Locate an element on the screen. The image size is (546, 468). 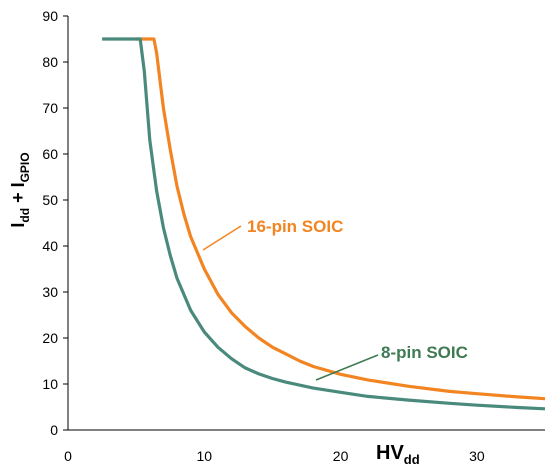
annotation-16-pin-soic: 16-pin SOIC is located at coordinates (295, 226).